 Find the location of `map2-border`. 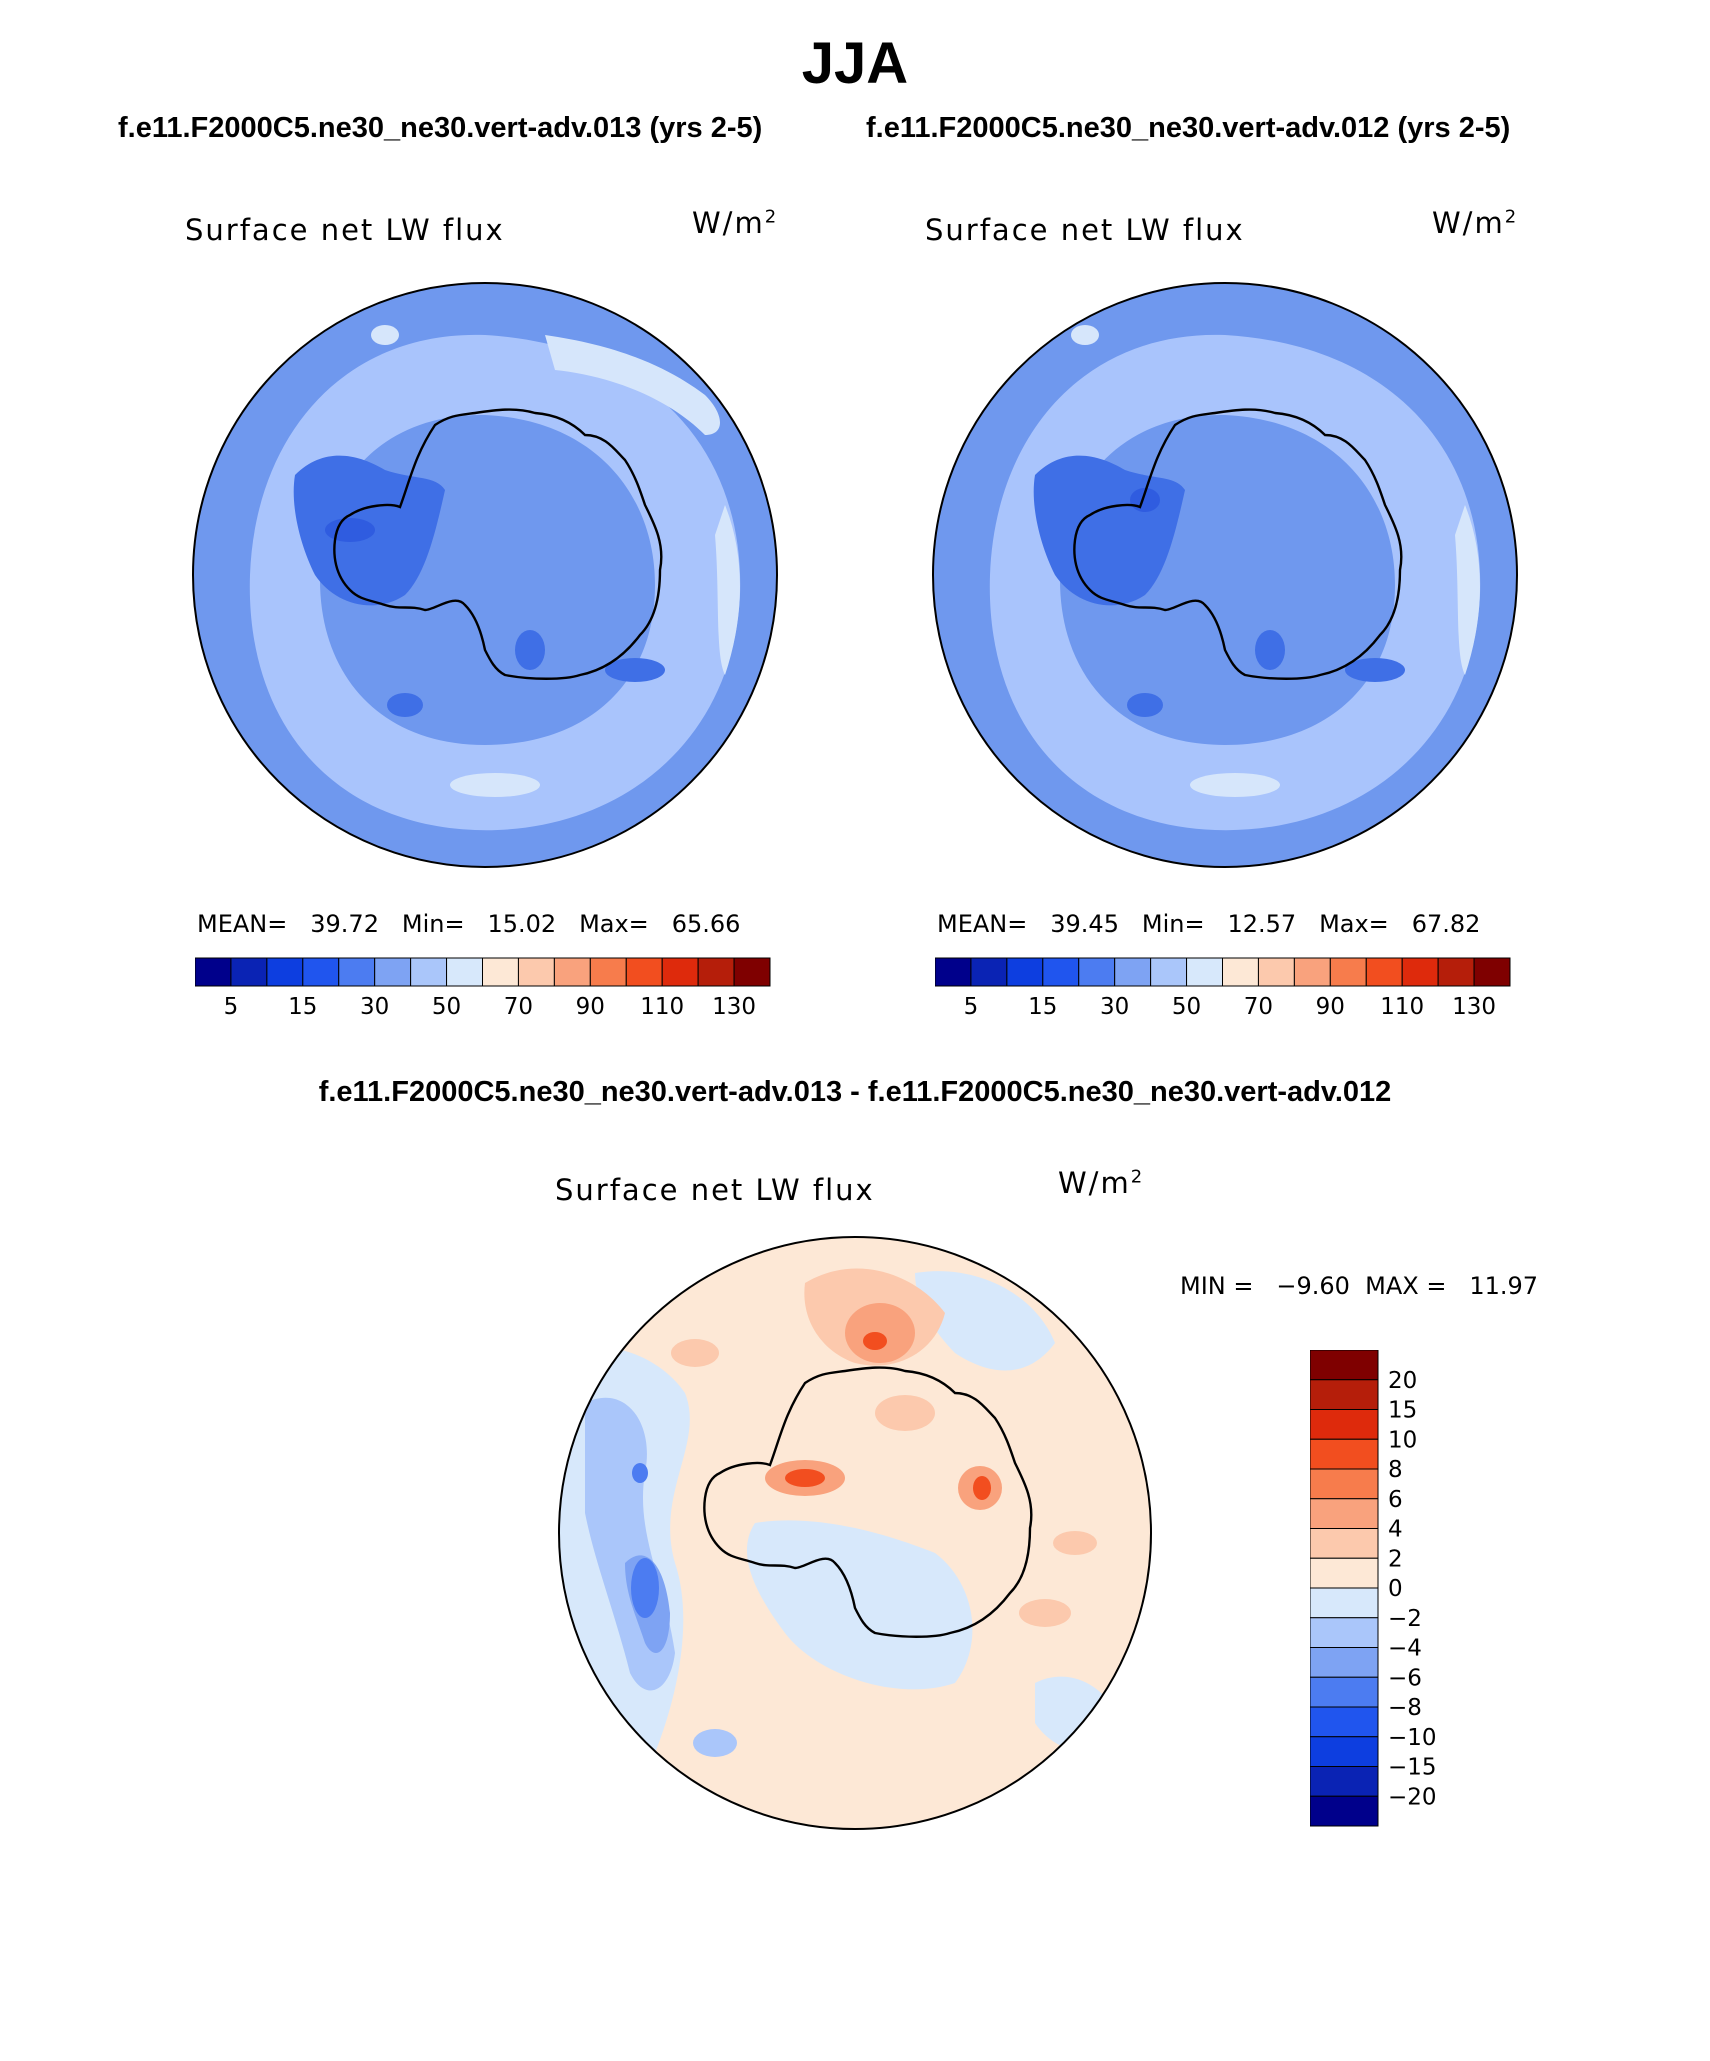

map2-border is located at coordinates (1225, 575).